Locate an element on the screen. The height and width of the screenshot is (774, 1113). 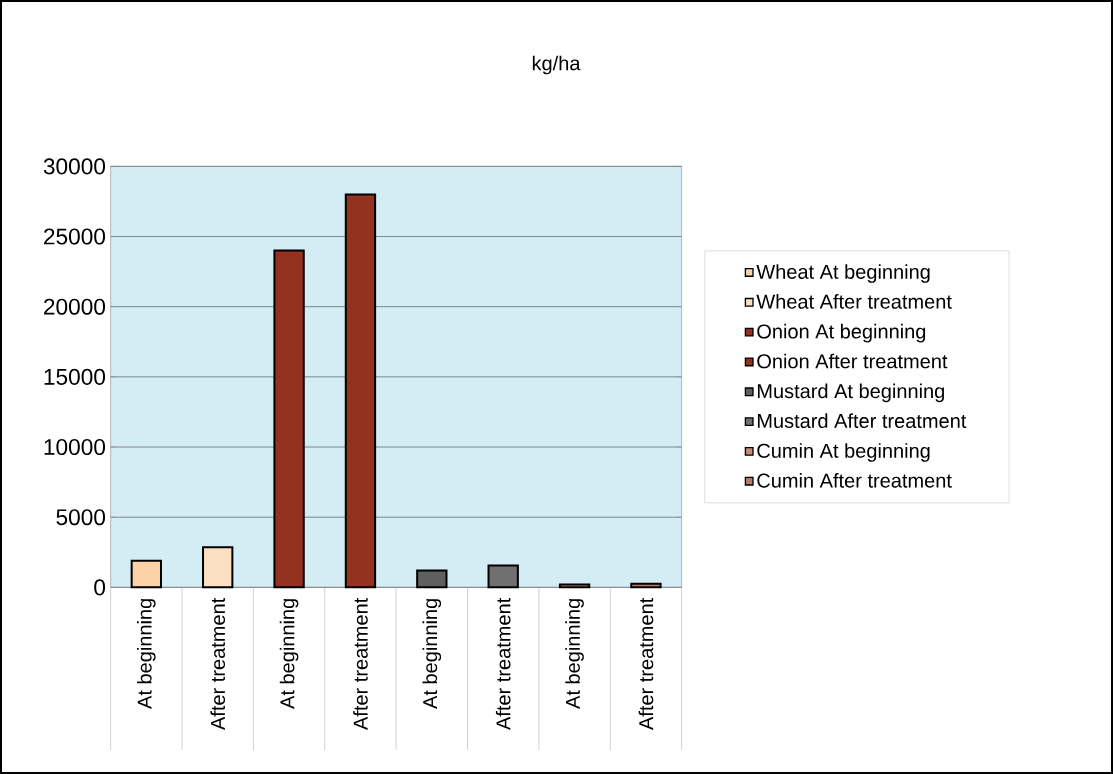
y-tick-label: 25000 is located at coordinates (75, 236).